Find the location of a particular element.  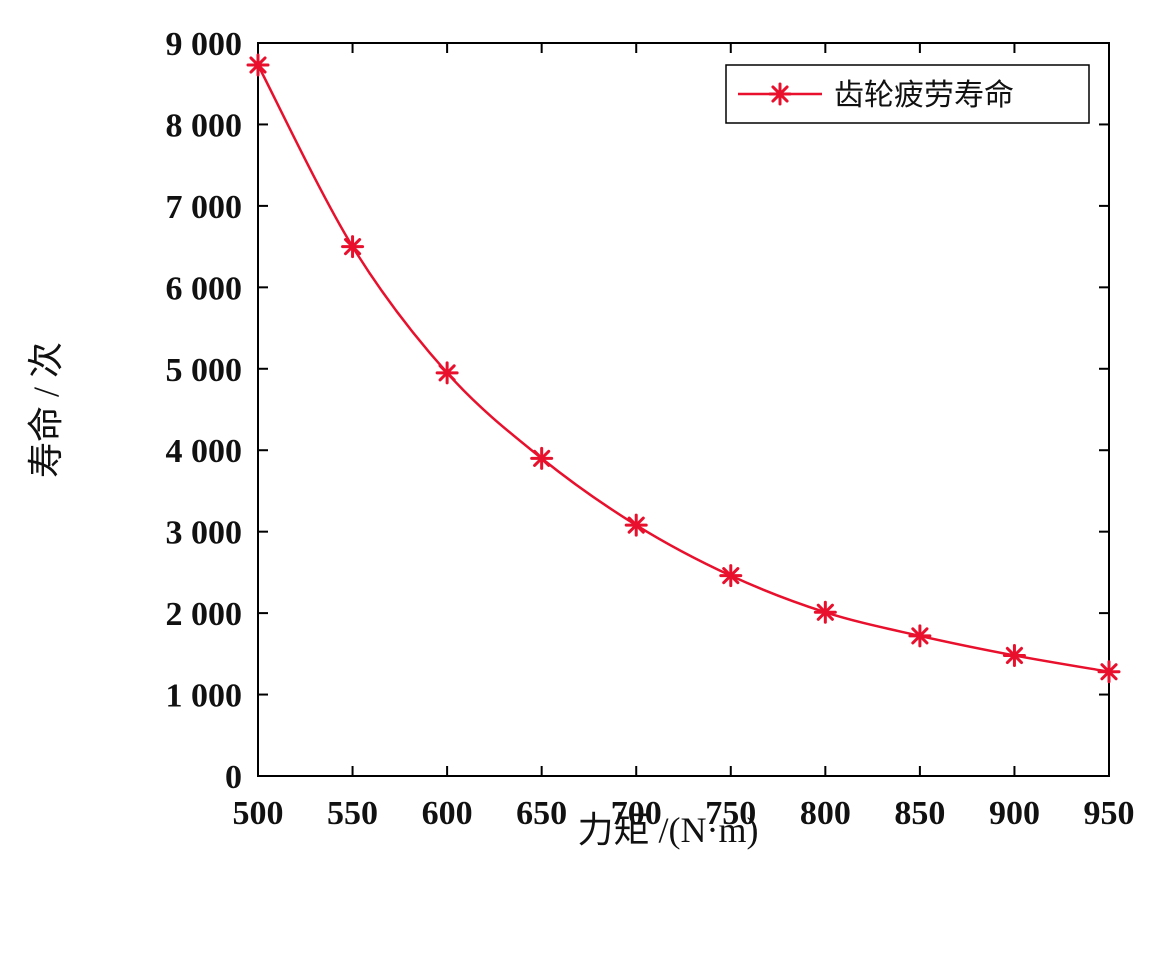

x-tick-label: 600 is located at coordinates (447, 813).